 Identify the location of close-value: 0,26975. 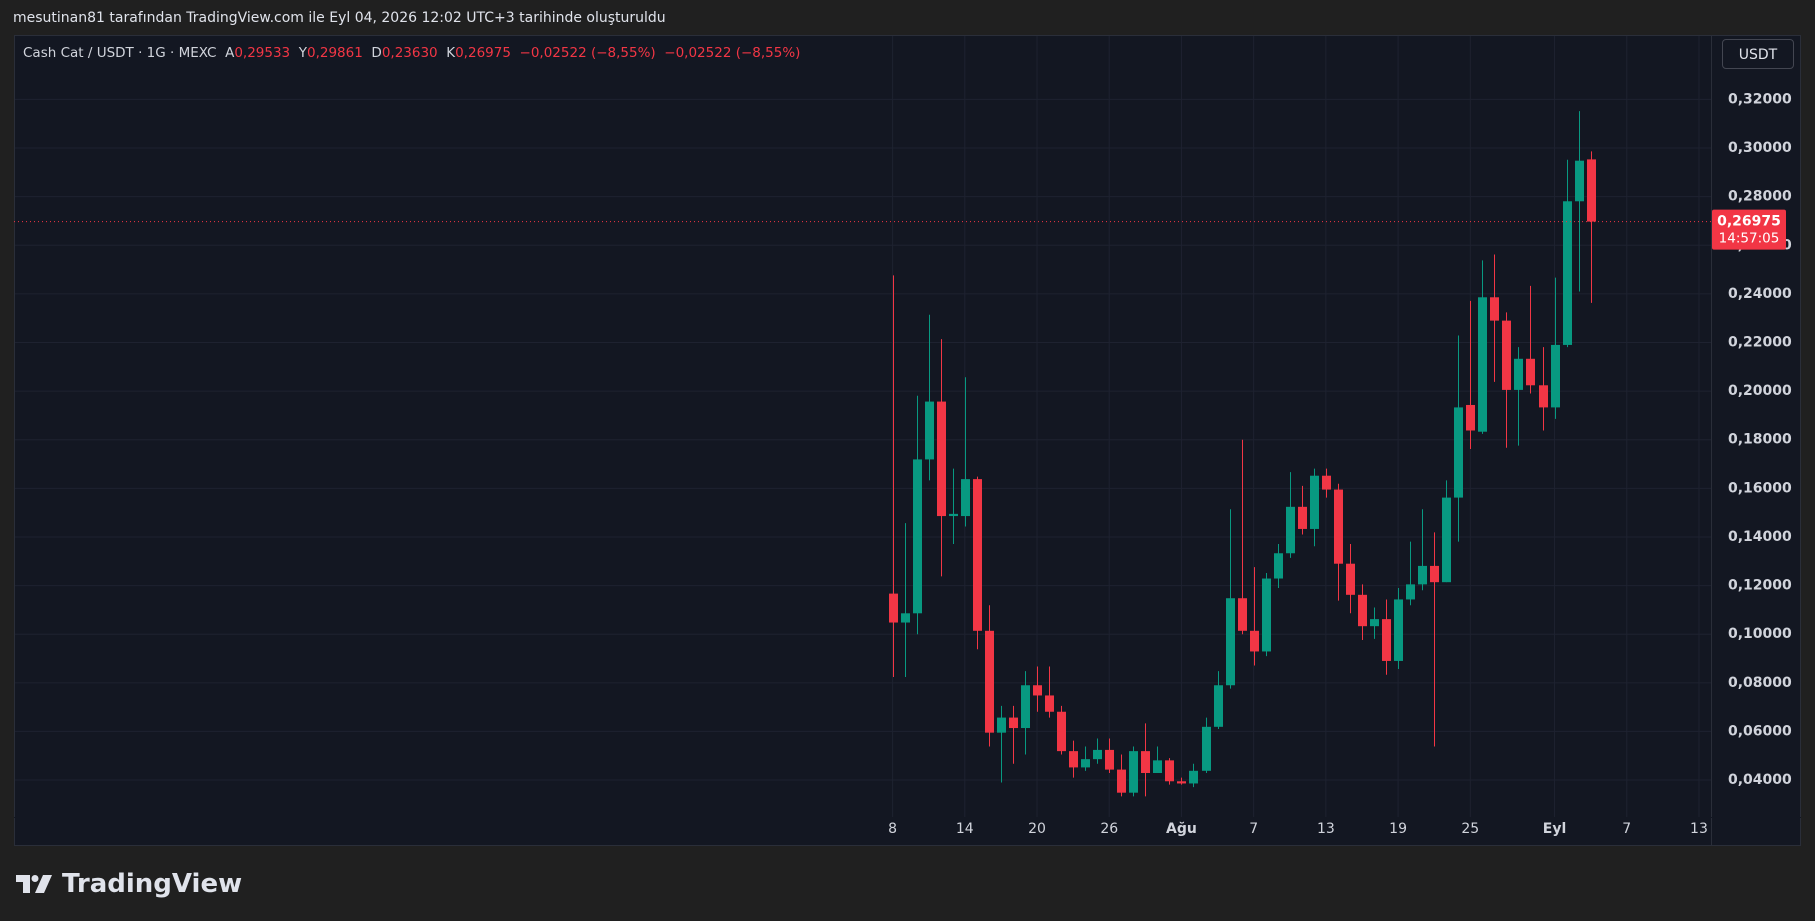
(483, 53).